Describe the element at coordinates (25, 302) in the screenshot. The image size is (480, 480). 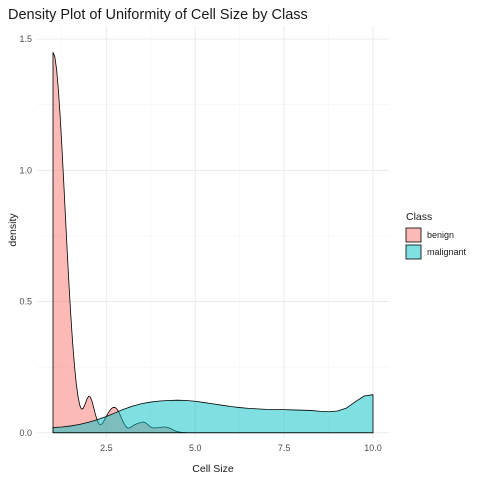
I see `y-tick-label: 0.5` at that location.